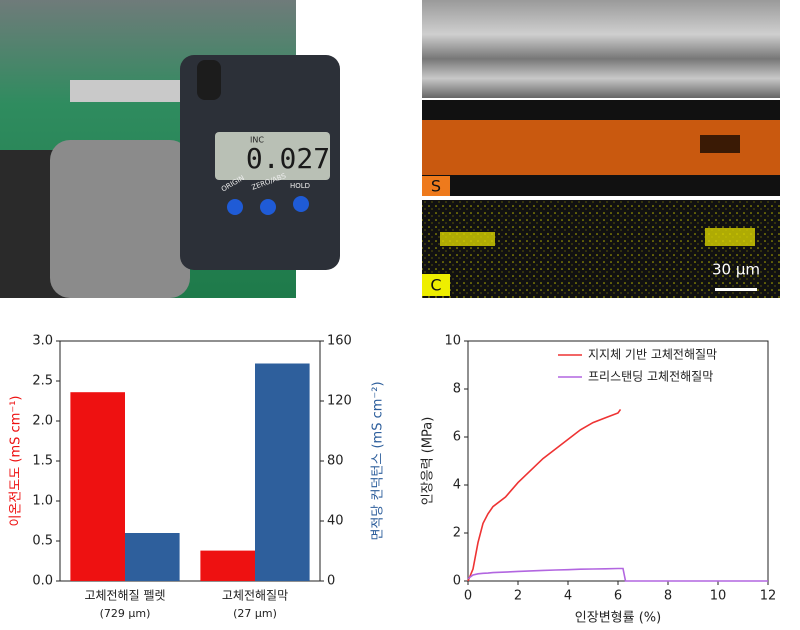  Describe the element at coordinates (288, 158) in the screenshot. I see `lcd-reading: 0.027` at that location.